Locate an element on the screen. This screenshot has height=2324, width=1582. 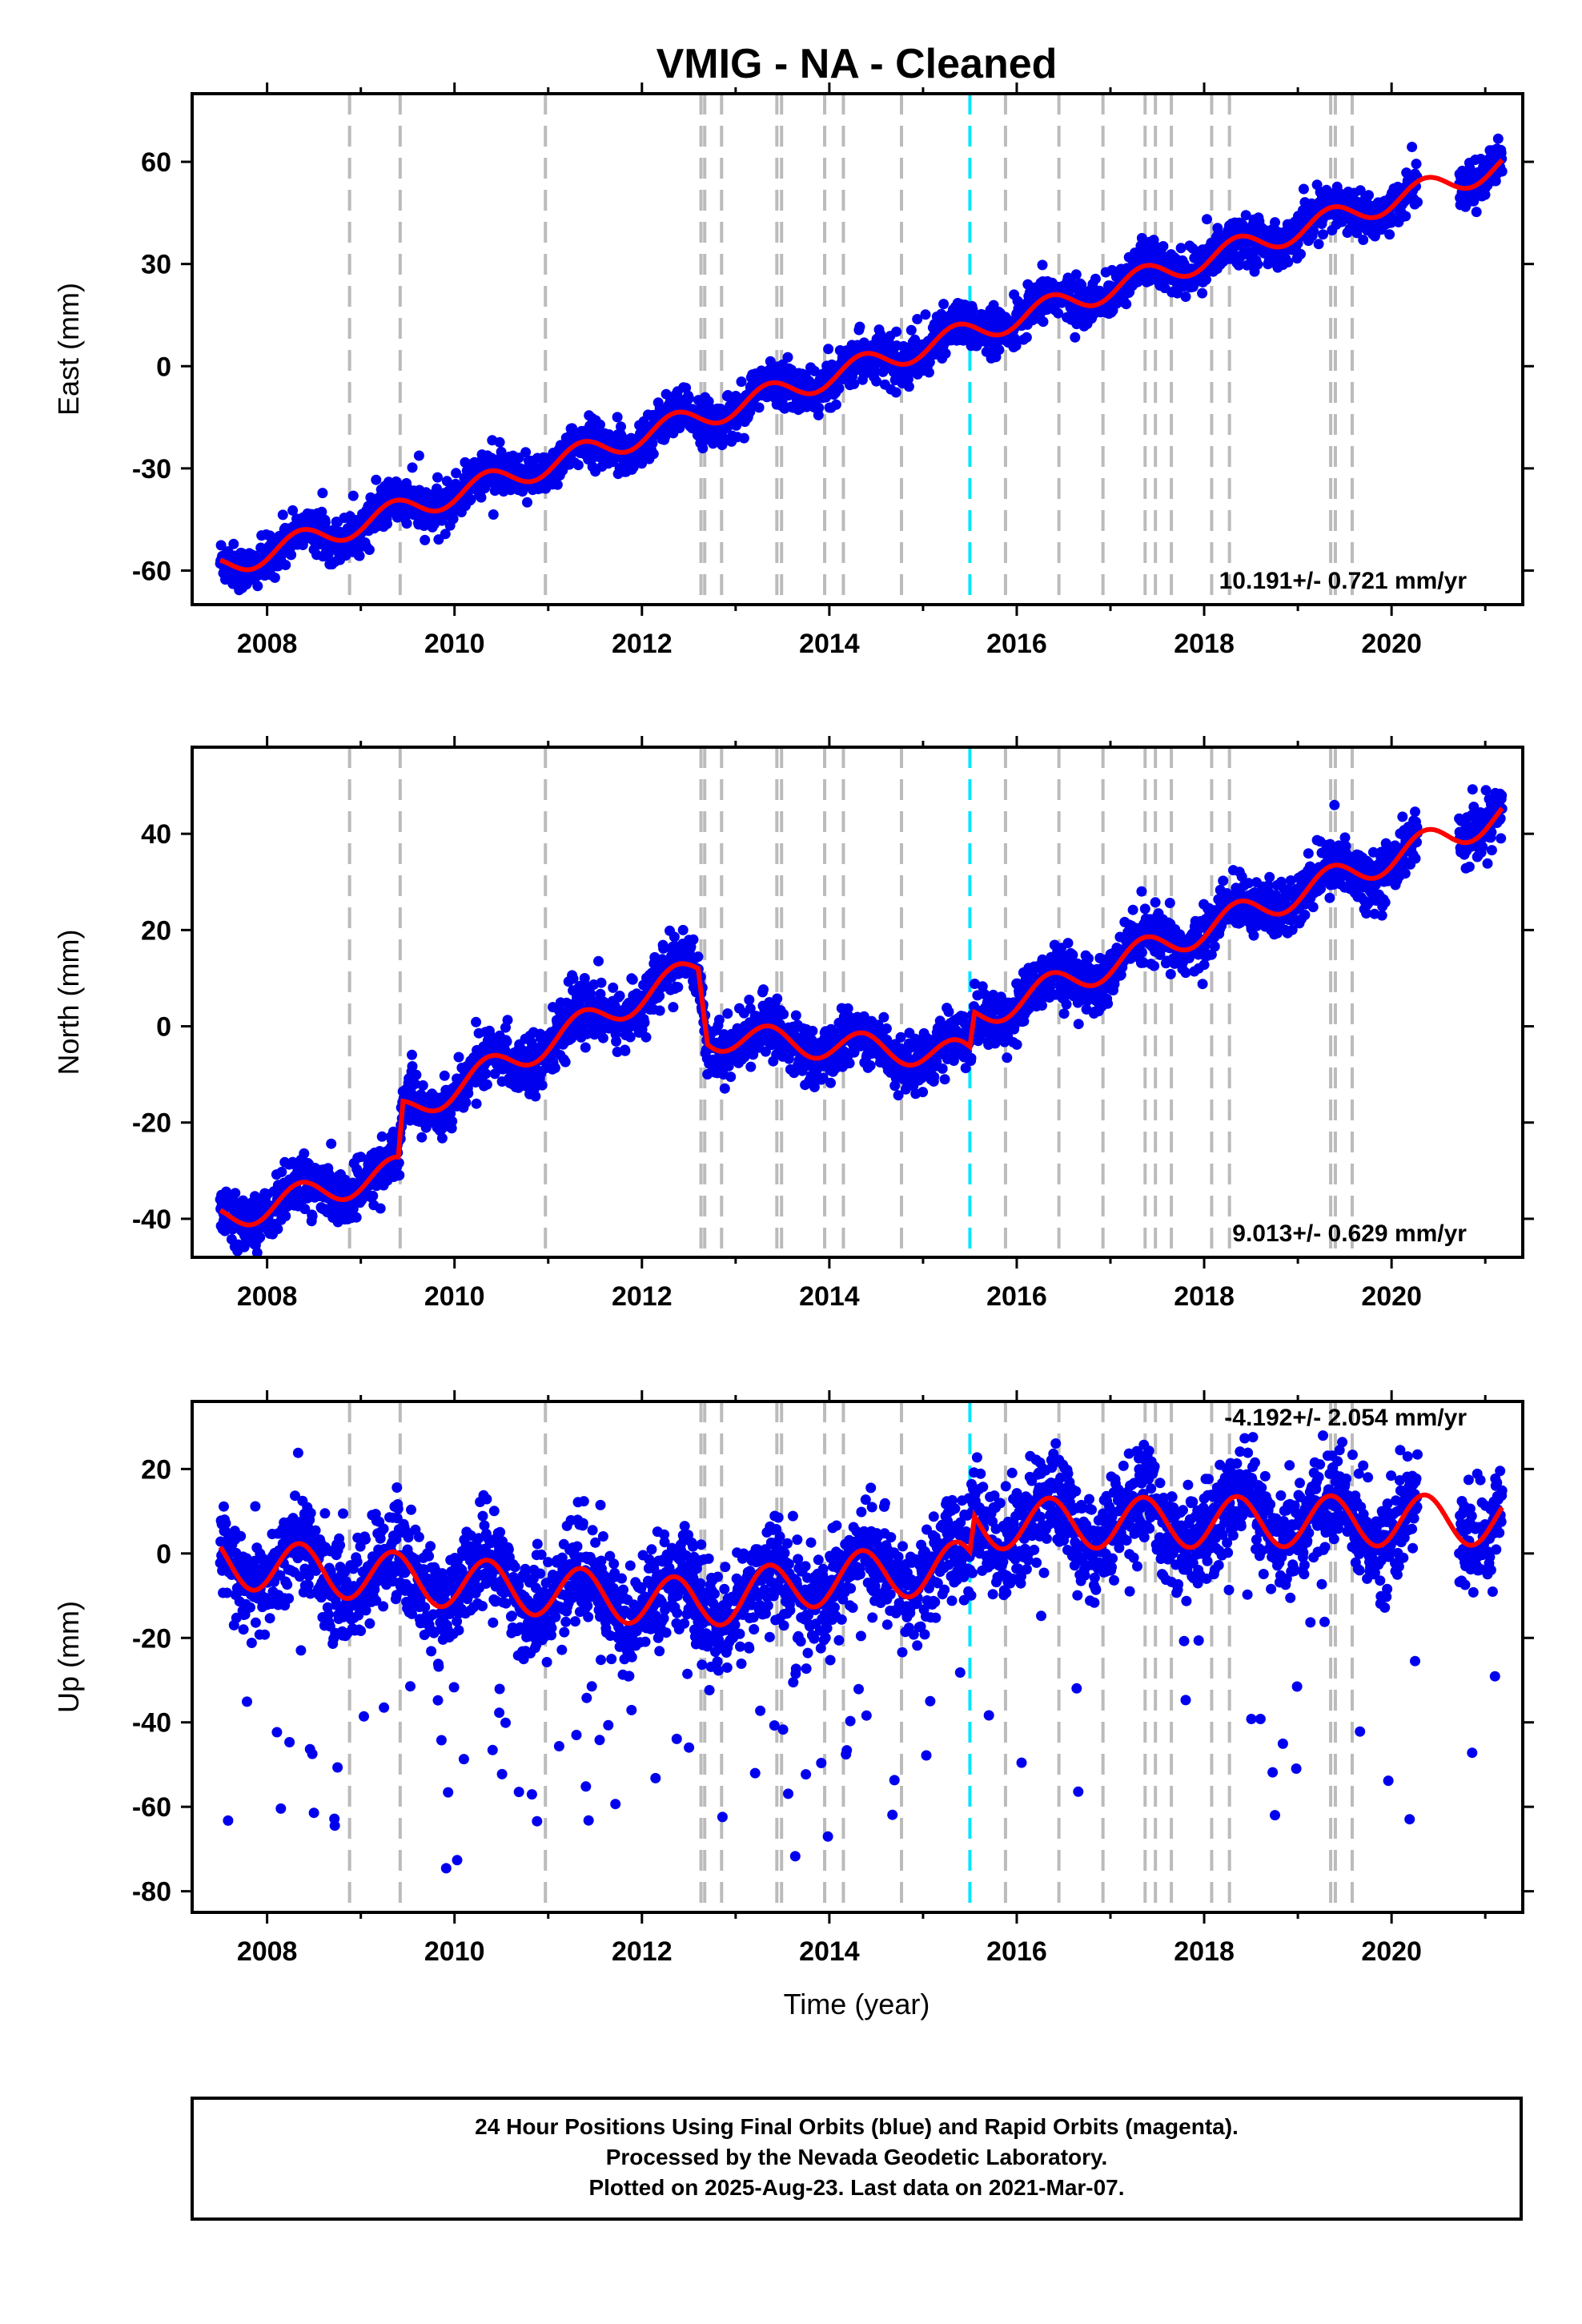
x-tick-label: 2016 is located at coordinates (1016, 644).